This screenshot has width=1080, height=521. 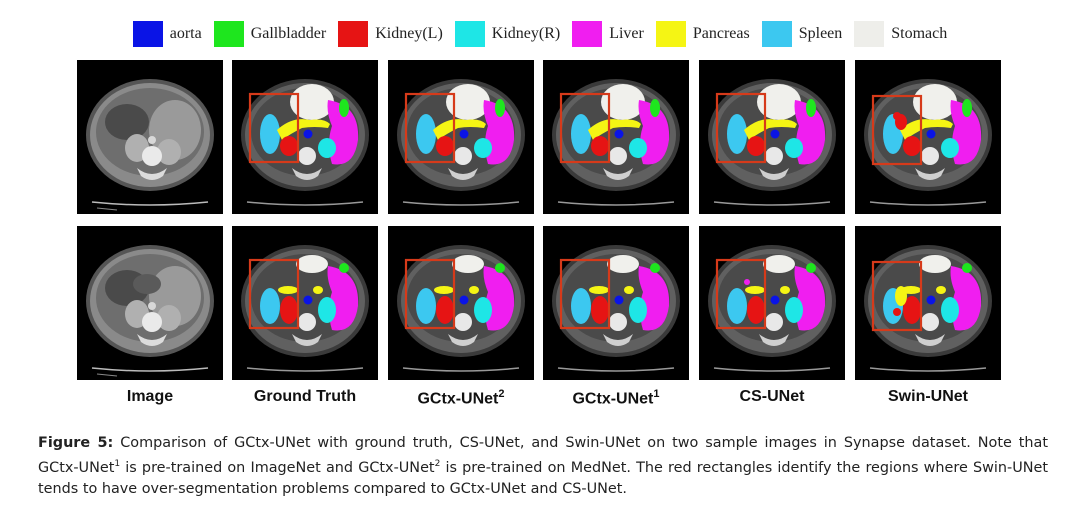 What do you see at coordinates (167, 34) in the screenshot?
I see `legend-item-aorta: aorta` at bounding box center [167, 34].